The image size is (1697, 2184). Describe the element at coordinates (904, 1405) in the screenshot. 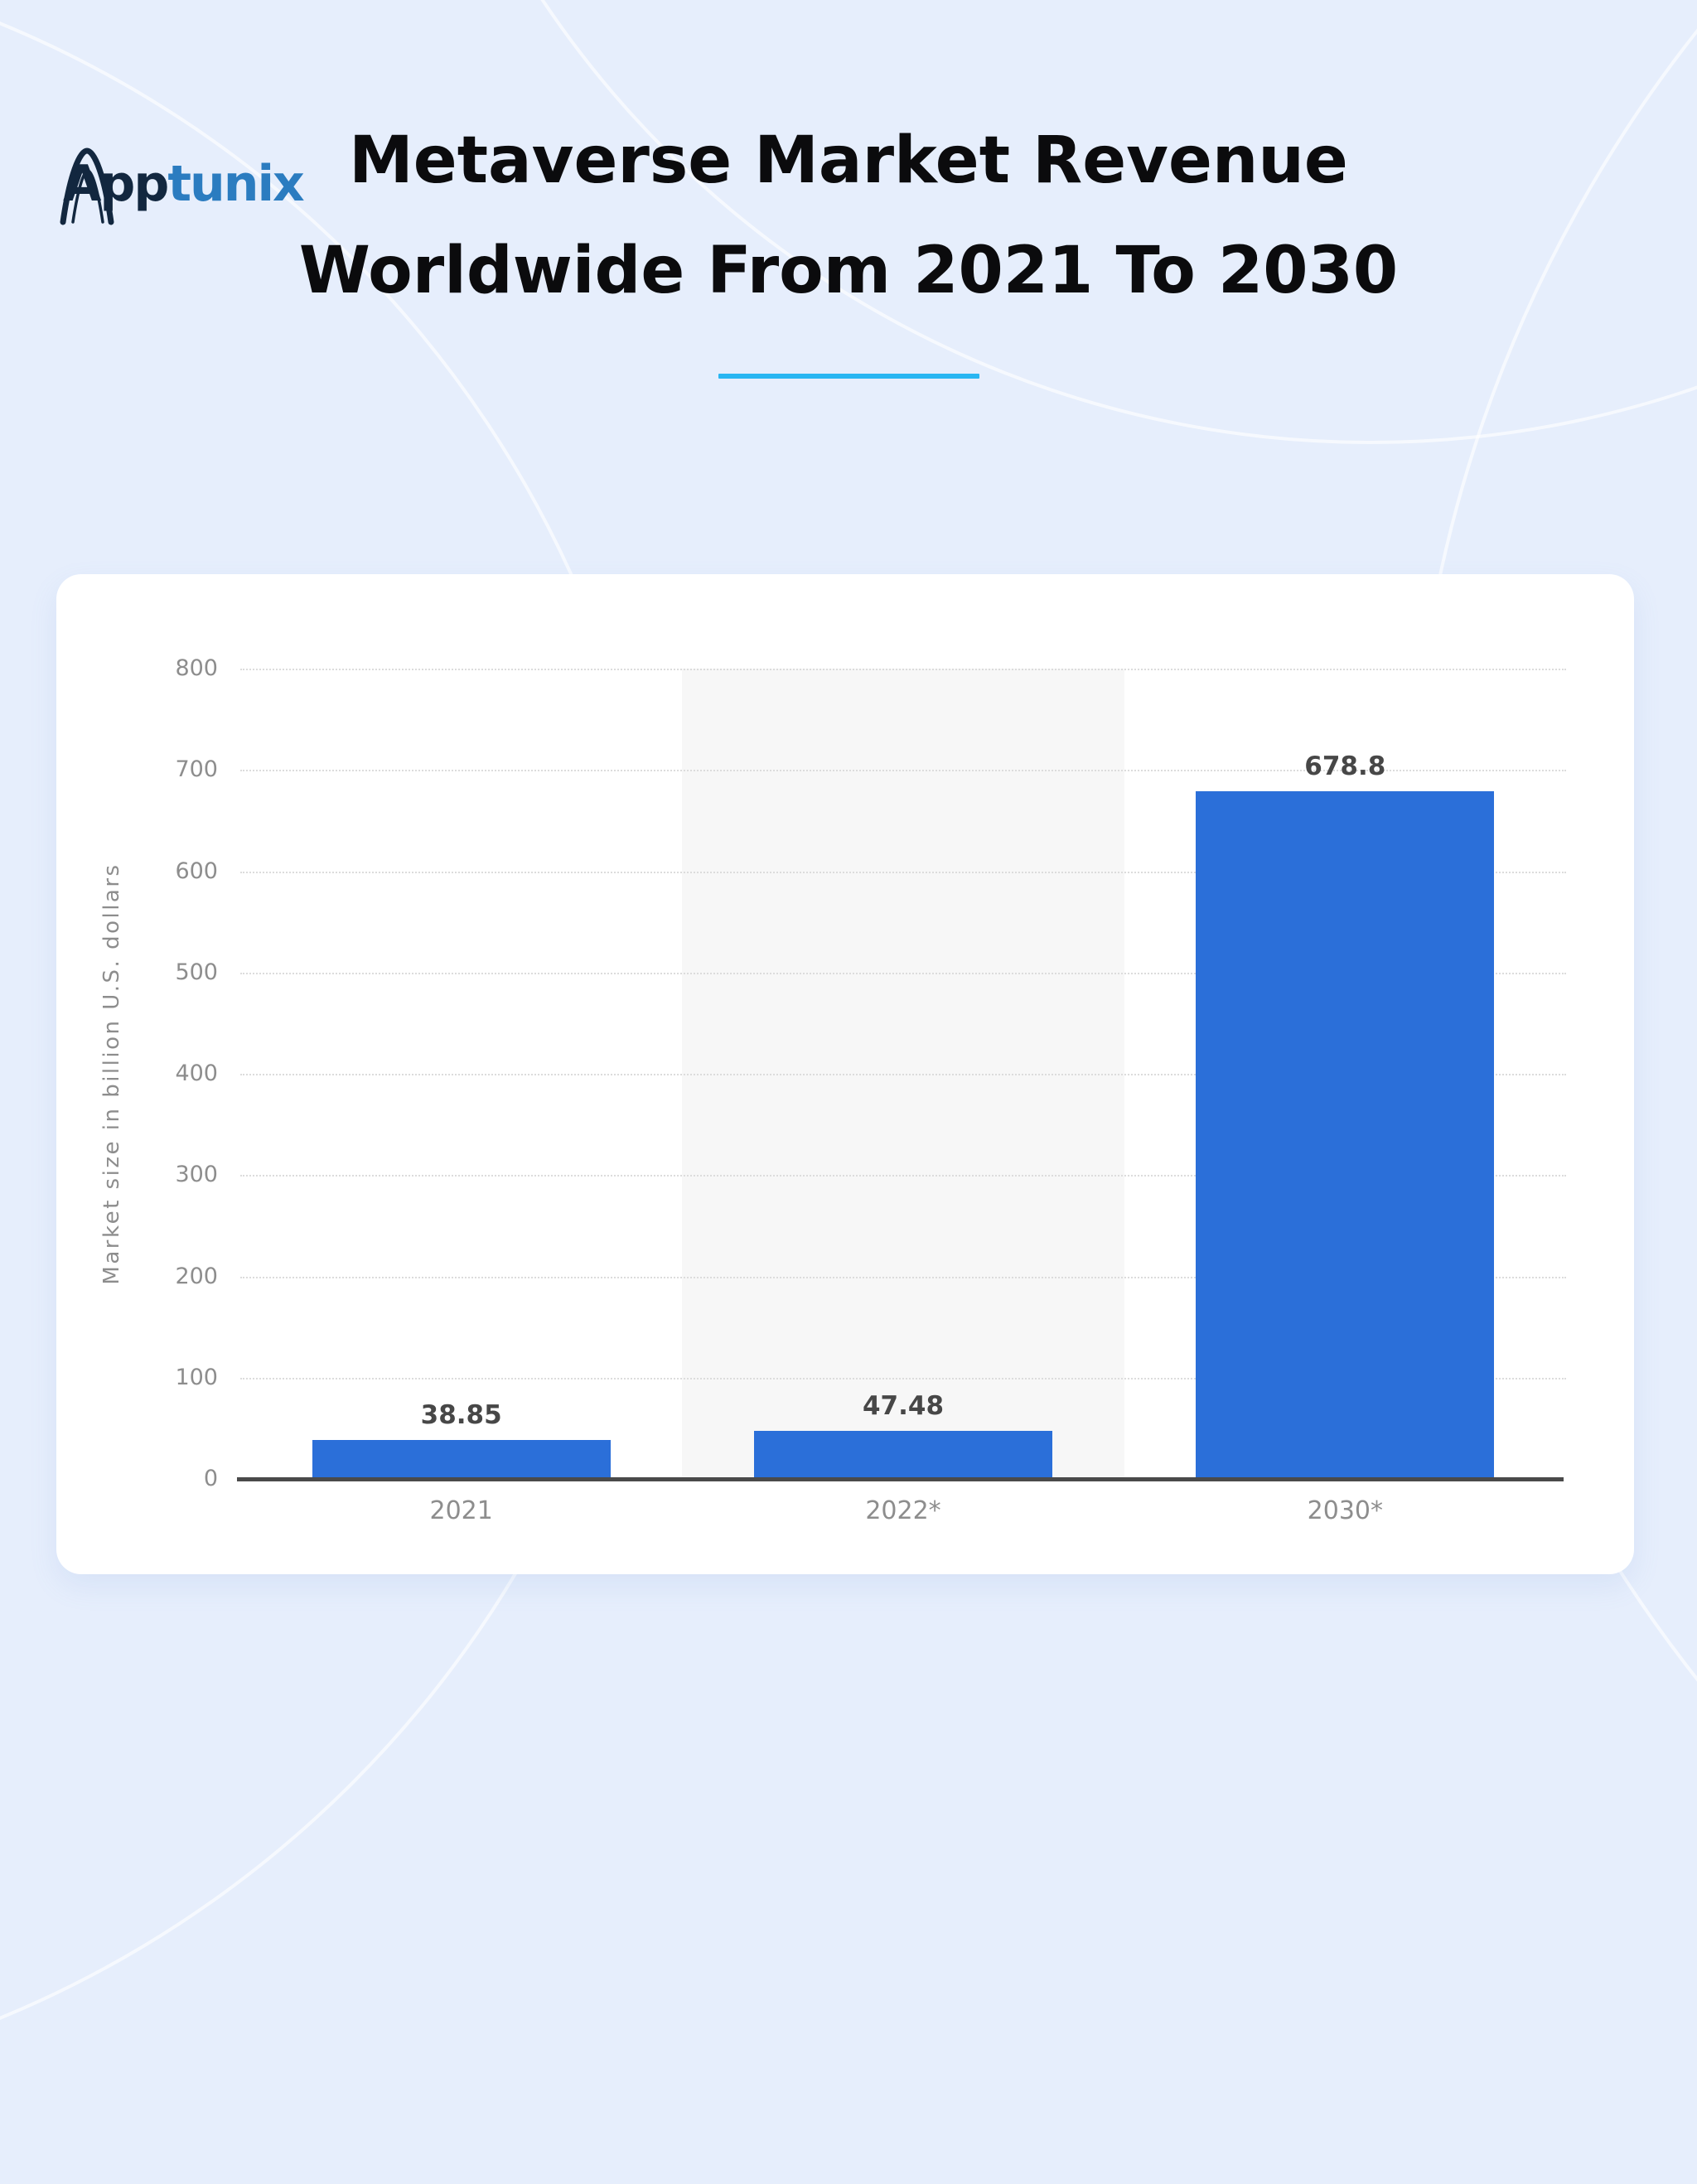

I see `bar-value-label: 47.48` at that location.